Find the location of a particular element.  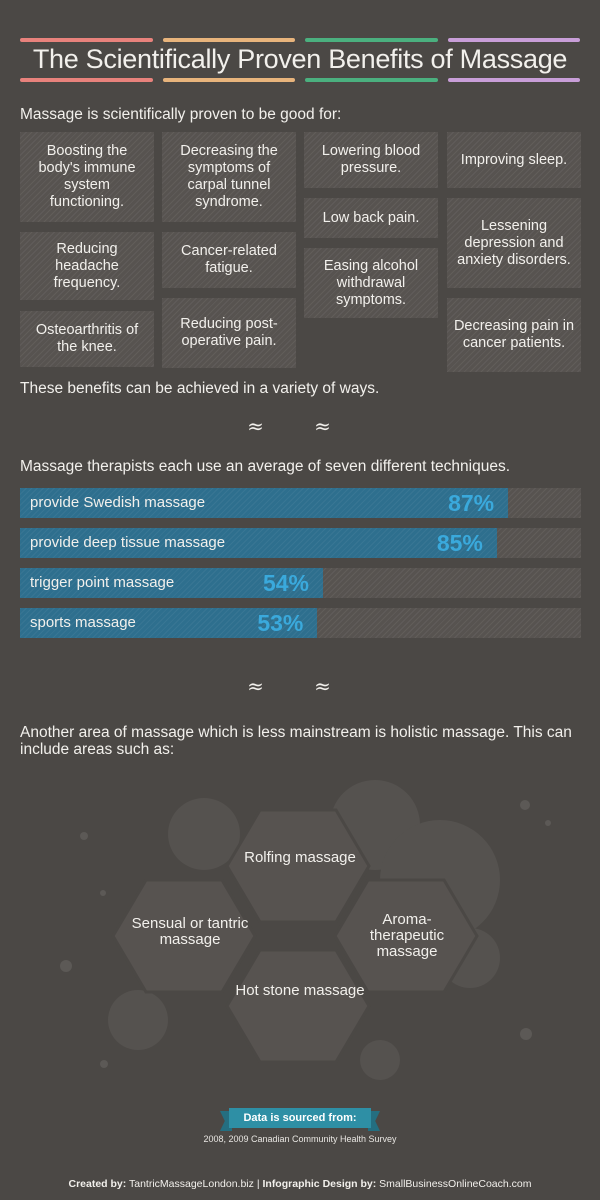

benefit-card: Reducing headache frequency. is located at coordinates (87, 266).